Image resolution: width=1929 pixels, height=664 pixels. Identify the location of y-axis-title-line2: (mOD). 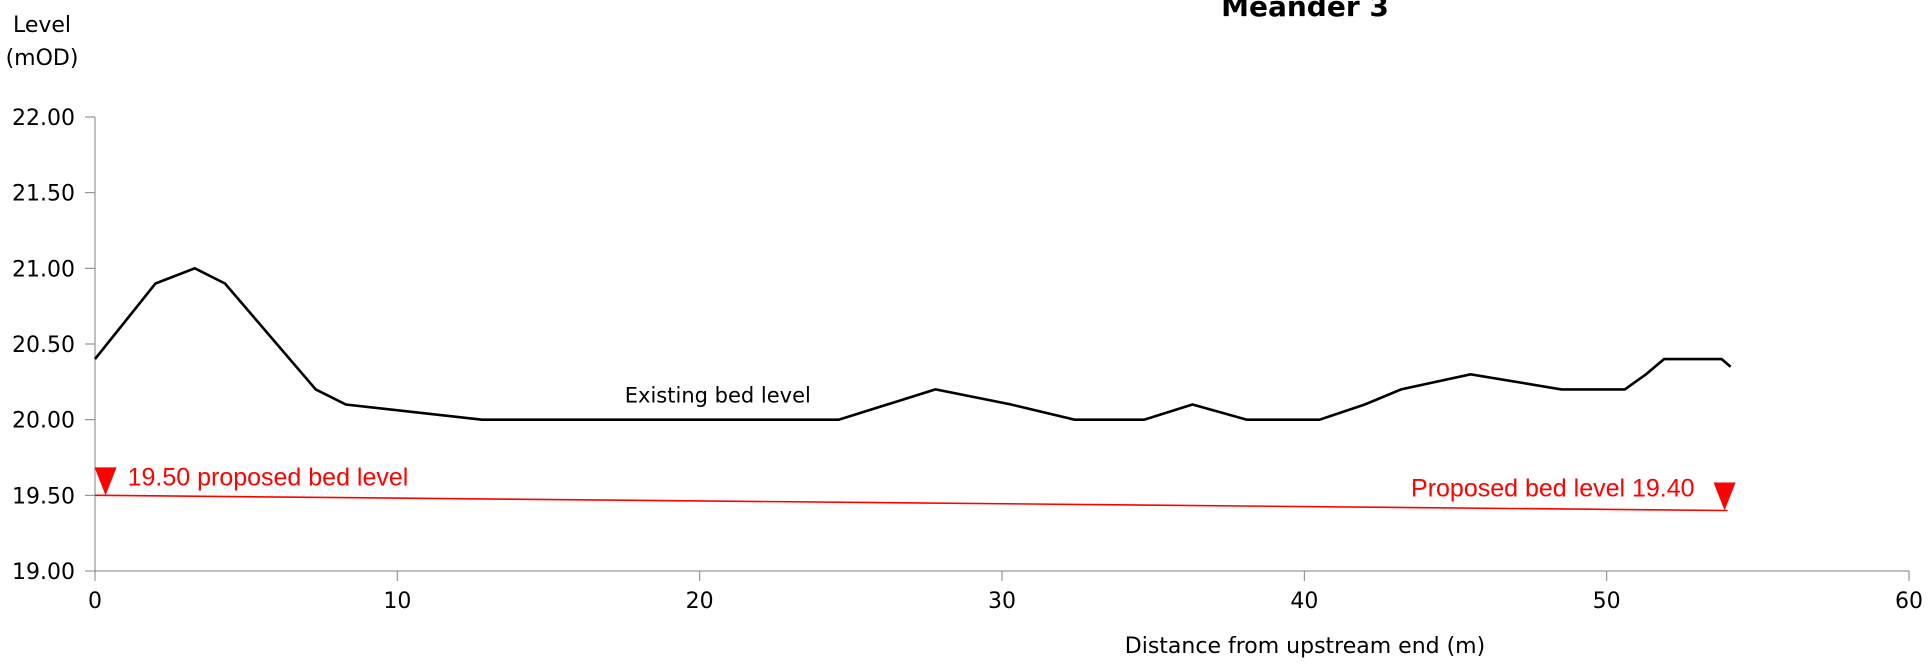
(42, 58).